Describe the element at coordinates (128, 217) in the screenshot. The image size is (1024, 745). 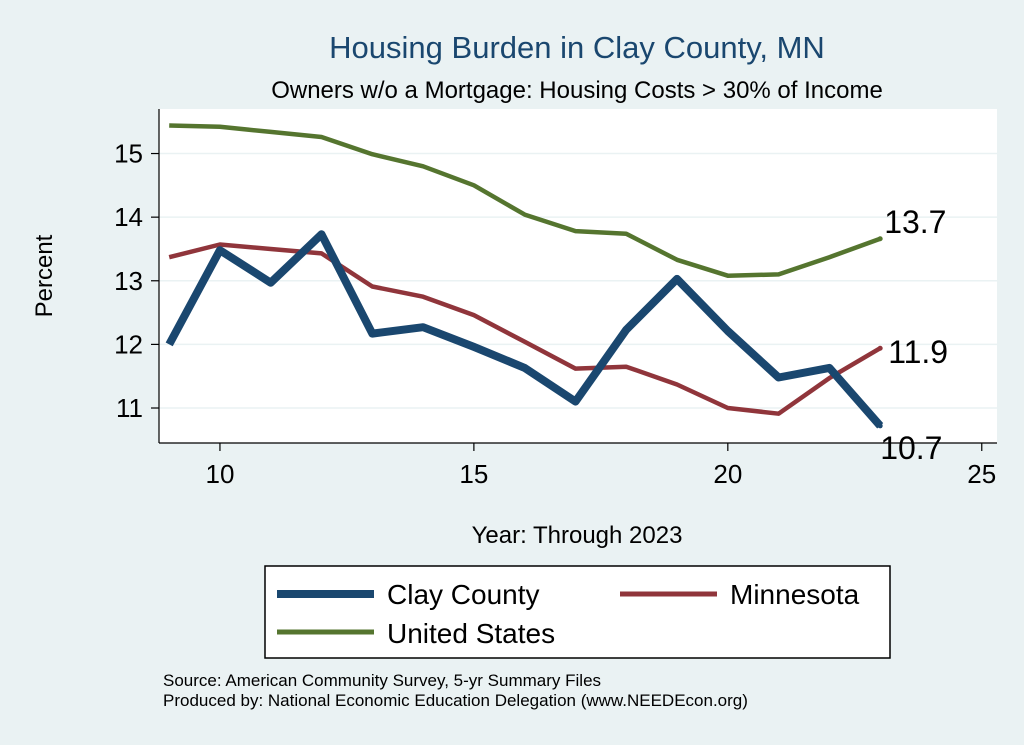
I see `y-tick-label: 14` at that location.